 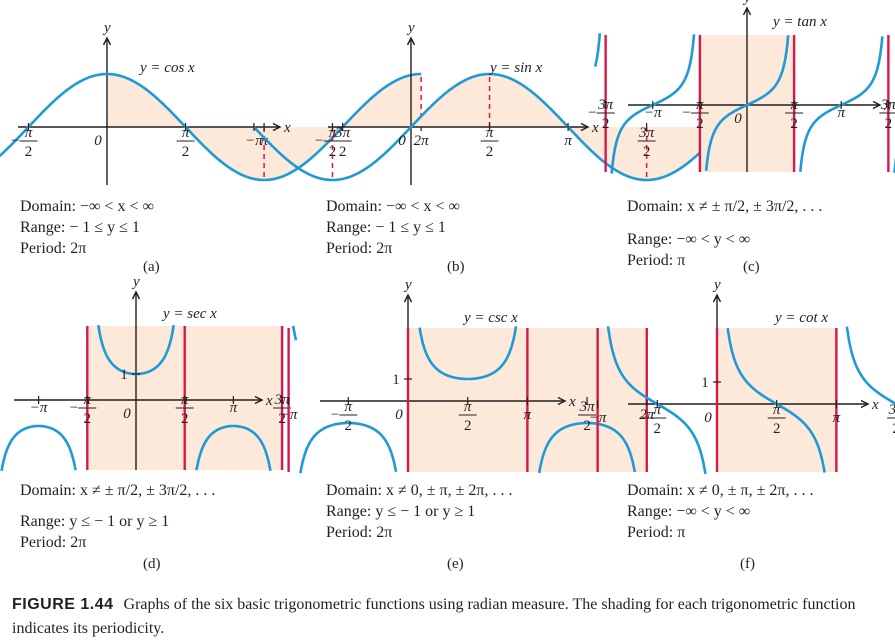 I want to click on panel-d-range: Range: y ≤ − 1 or y ≥ 1, so click(x=117, y=521).